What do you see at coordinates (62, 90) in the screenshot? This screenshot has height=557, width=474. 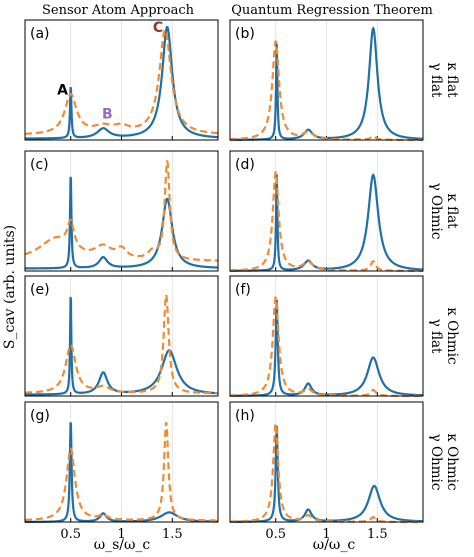 I see `peak-label-a: A` at bounding box center [62, 90].